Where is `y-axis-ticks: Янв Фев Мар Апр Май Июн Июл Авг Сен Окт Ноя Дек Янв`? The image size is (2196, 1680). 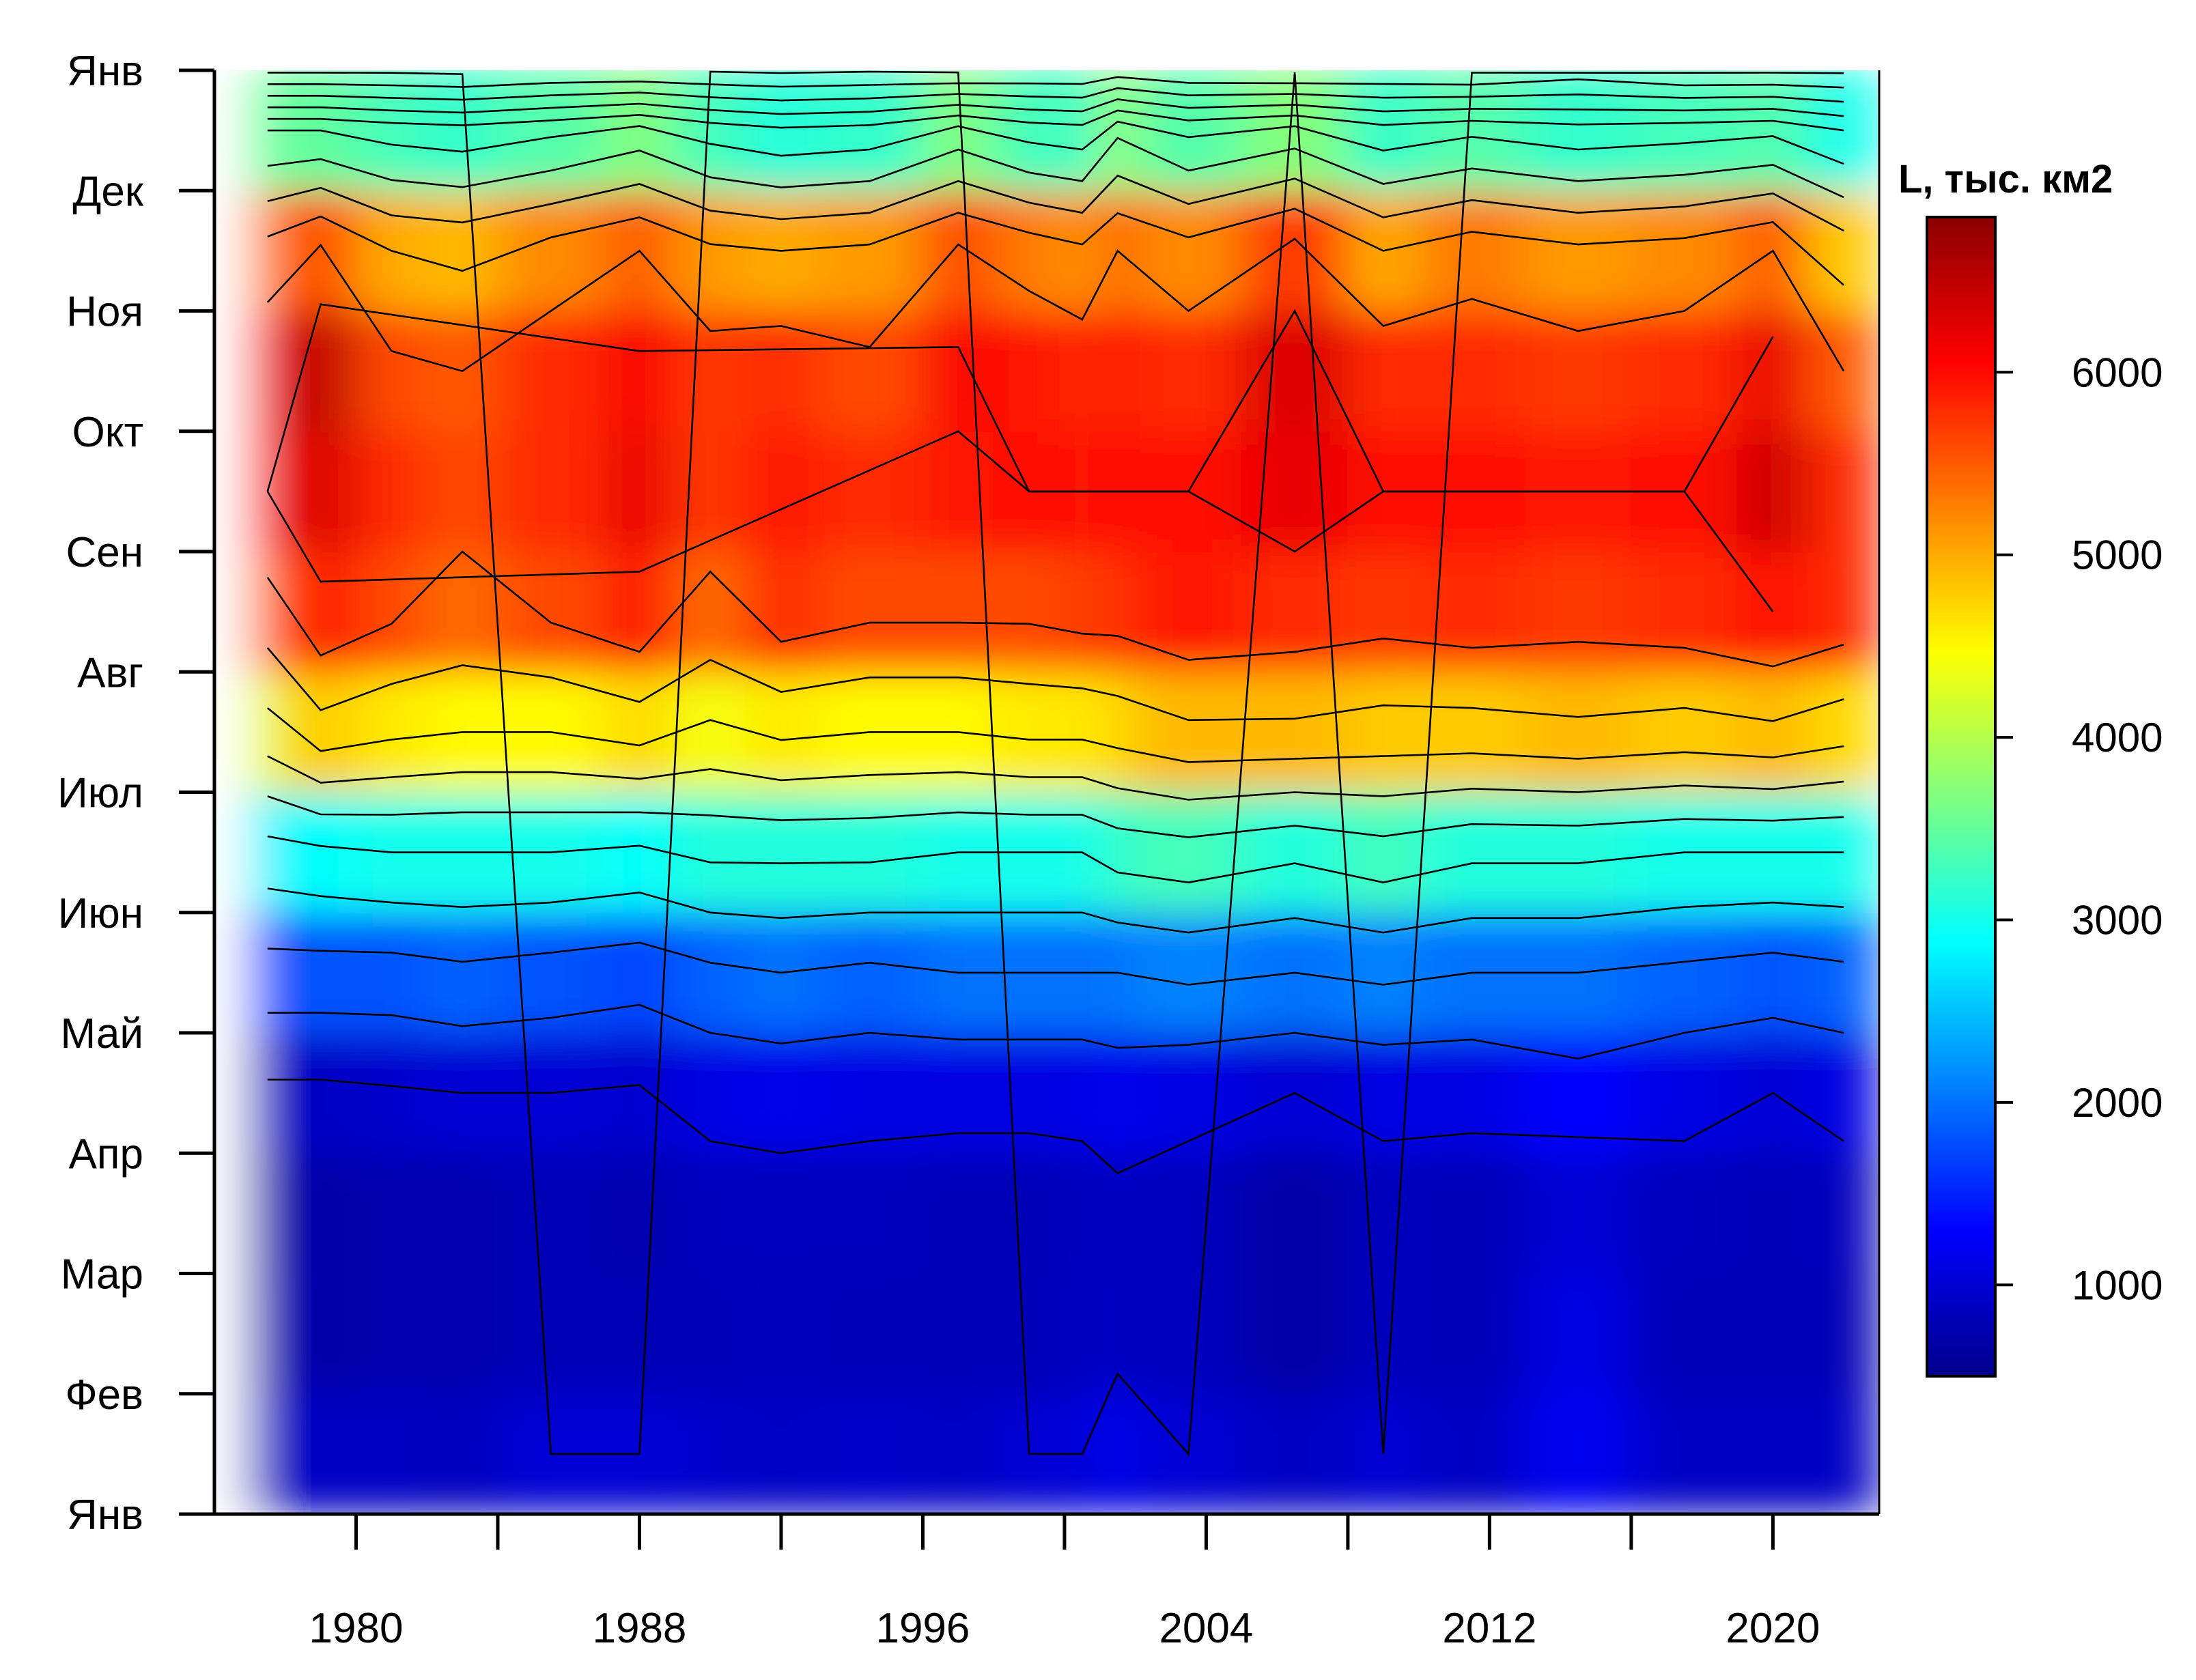
y-axis-ticks: Янв Фев Мар Апр Май Июн Июл Авг Сен Окт Ноя Дек Янв is located at coordinates (135, 793).